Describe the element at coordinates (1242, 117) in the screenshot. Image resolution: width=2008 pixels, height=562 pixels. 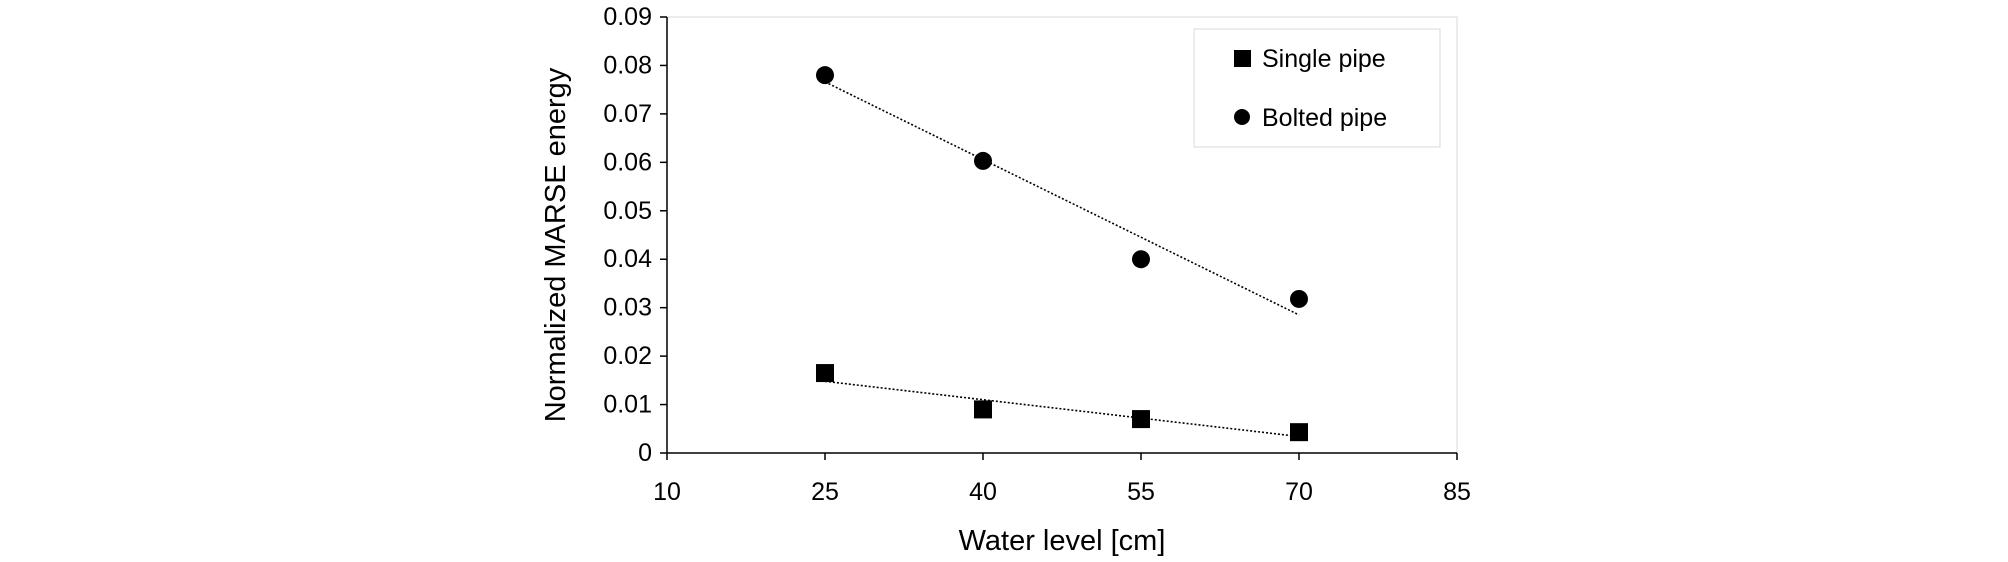
I see `legend-marker-bolted-pipe` at that location.